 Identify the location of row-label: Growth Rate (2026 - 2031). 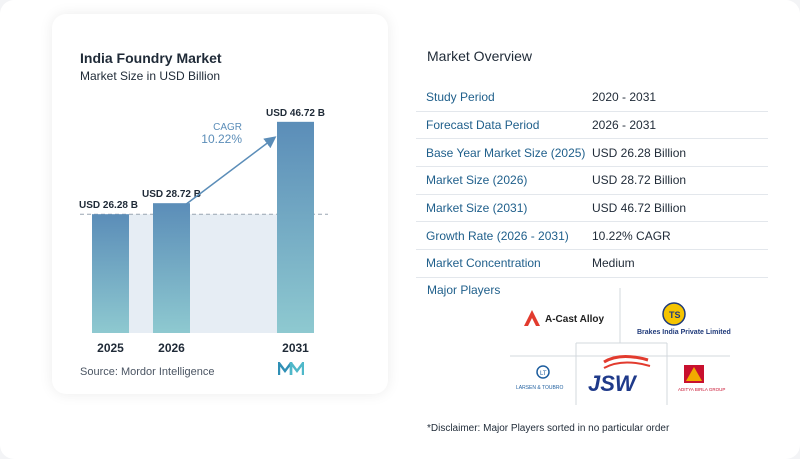
(497, 235).